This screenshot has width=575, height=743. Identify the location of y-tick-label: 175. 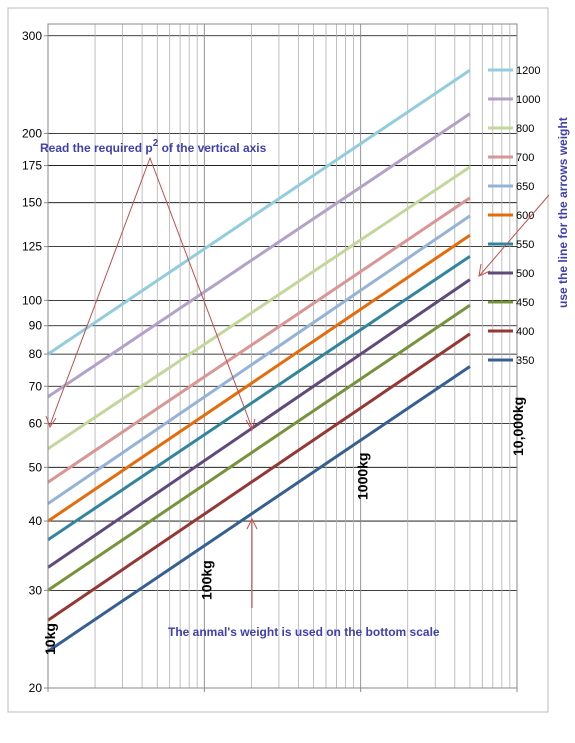
(32, 166).